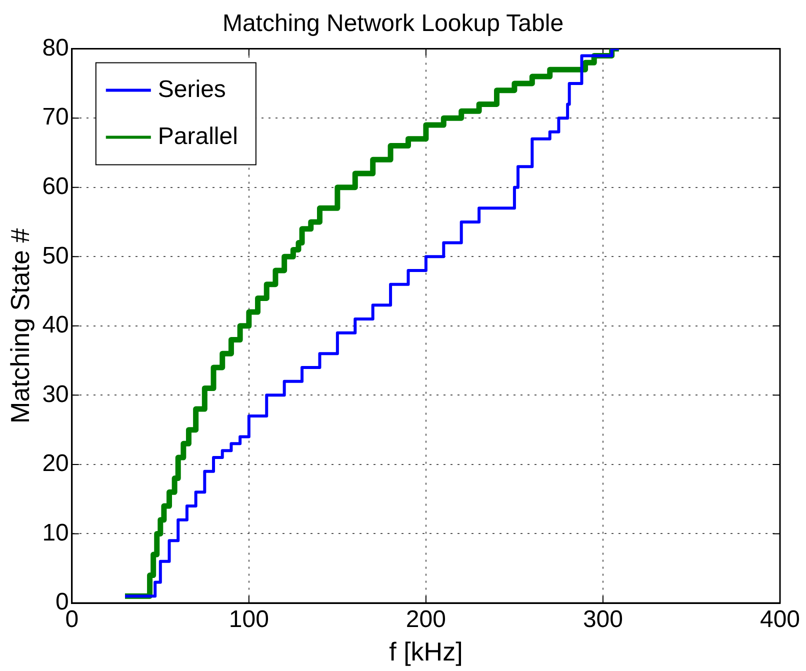  What do you see at coordinates (19, 326) in the screenshot?
I see `y-axis-title: Matching State #` at bounding box center [19, 326].